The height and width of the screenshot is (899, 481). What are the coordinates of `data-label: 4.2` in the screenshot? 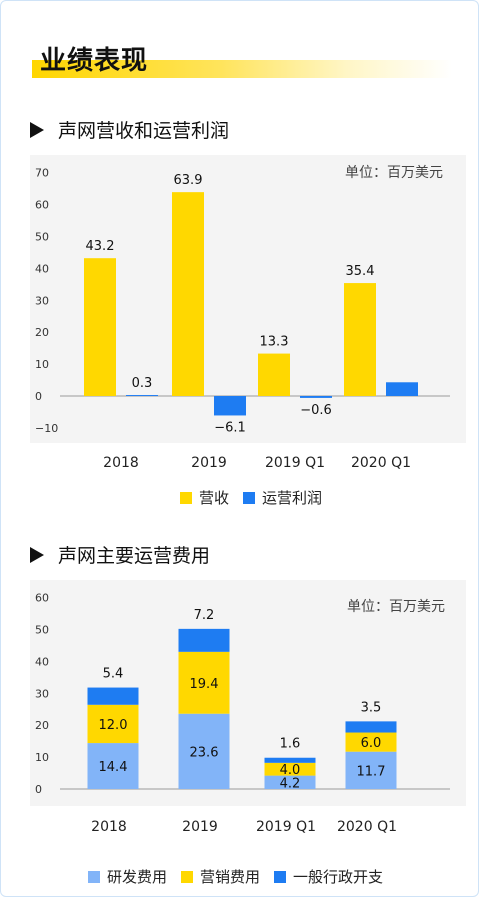 It's located at (290, 783).